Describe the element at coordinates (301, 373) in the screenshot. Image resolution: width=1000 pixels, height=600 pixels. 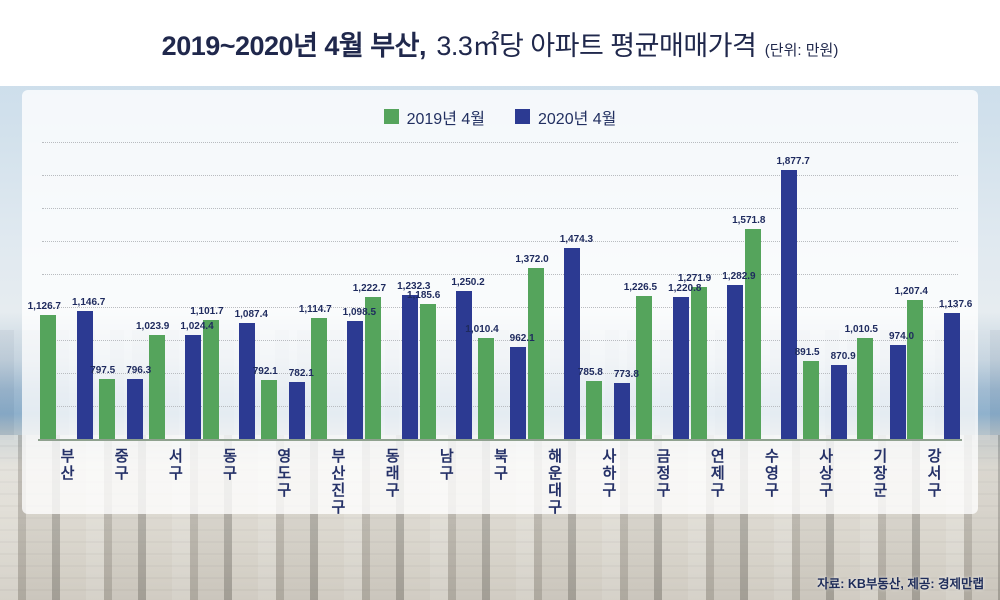
I see `value-label: 782.1` at that location.